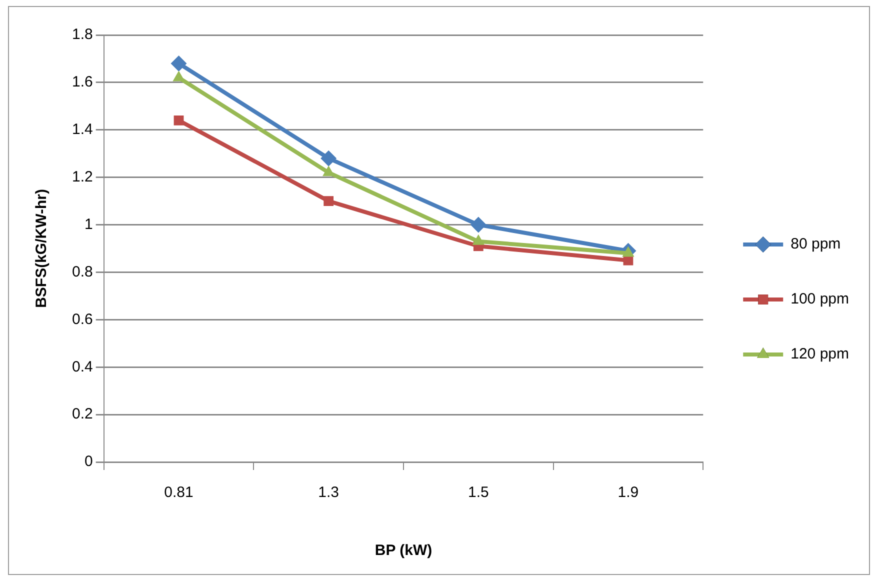 The height and width of the screenshot is (581, 878). I want to click on y-tick-label: 1.2, so click(82, 177).